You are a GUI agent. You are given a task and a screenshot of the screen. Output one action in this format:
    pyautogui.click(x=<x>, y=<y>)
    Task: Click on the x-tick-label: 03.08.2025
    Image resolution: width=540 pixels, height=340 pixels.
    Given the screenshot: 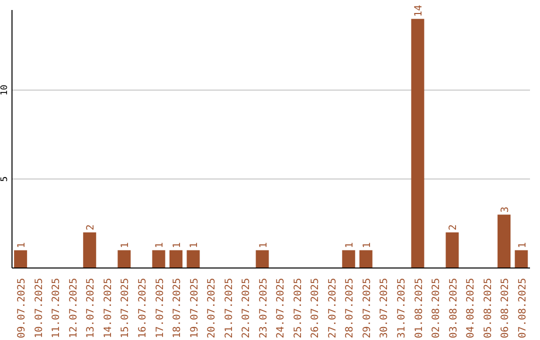 What is the action you would take?
    pyautogui.click(x=454, y=308)
    